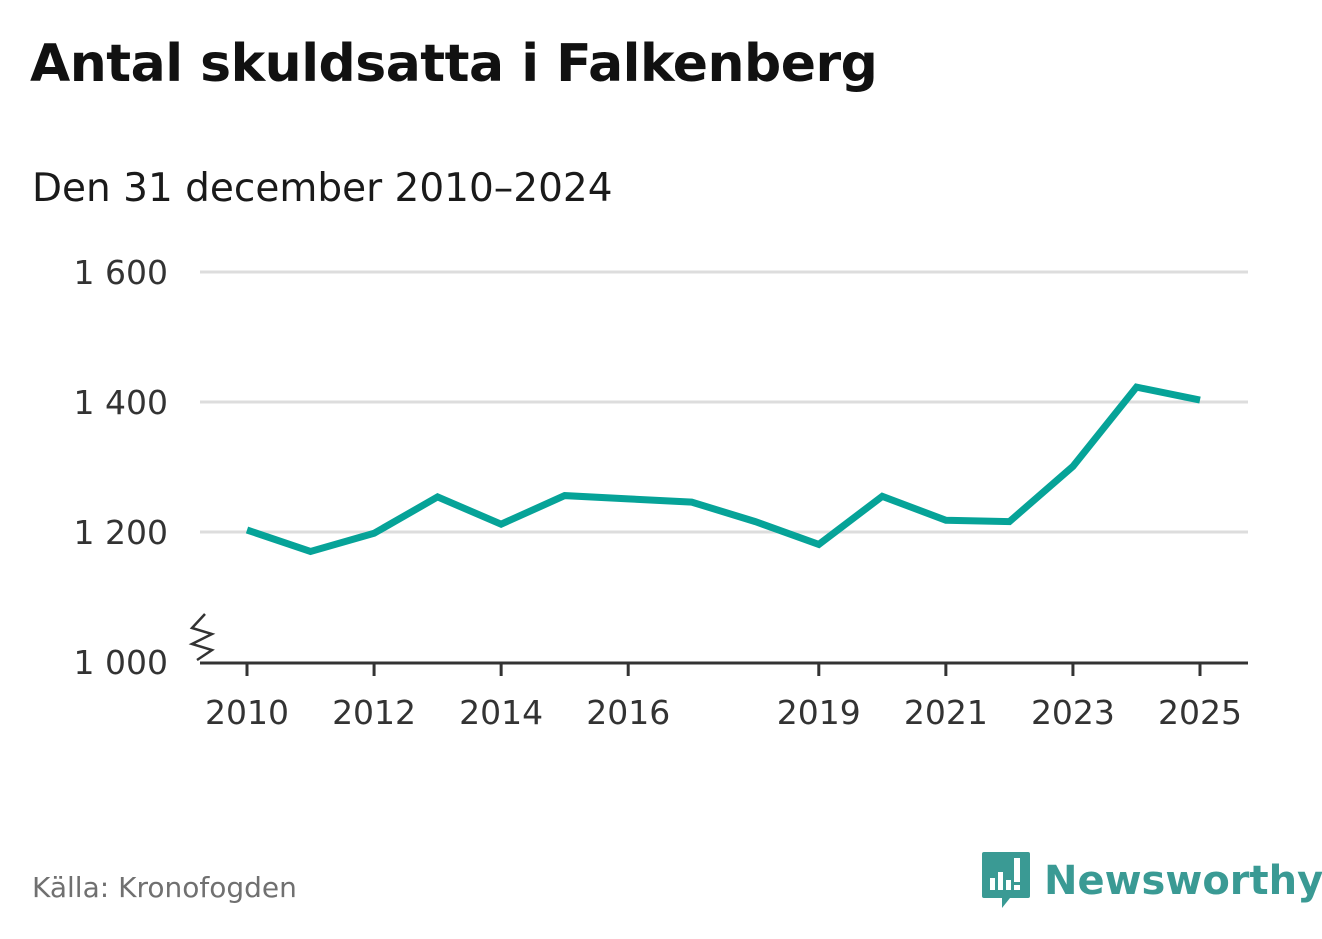  What do you see at coordinates (946, 712) in the screenshot?
I see `x-tick-label: 2021` at bounding box center [946, 712].